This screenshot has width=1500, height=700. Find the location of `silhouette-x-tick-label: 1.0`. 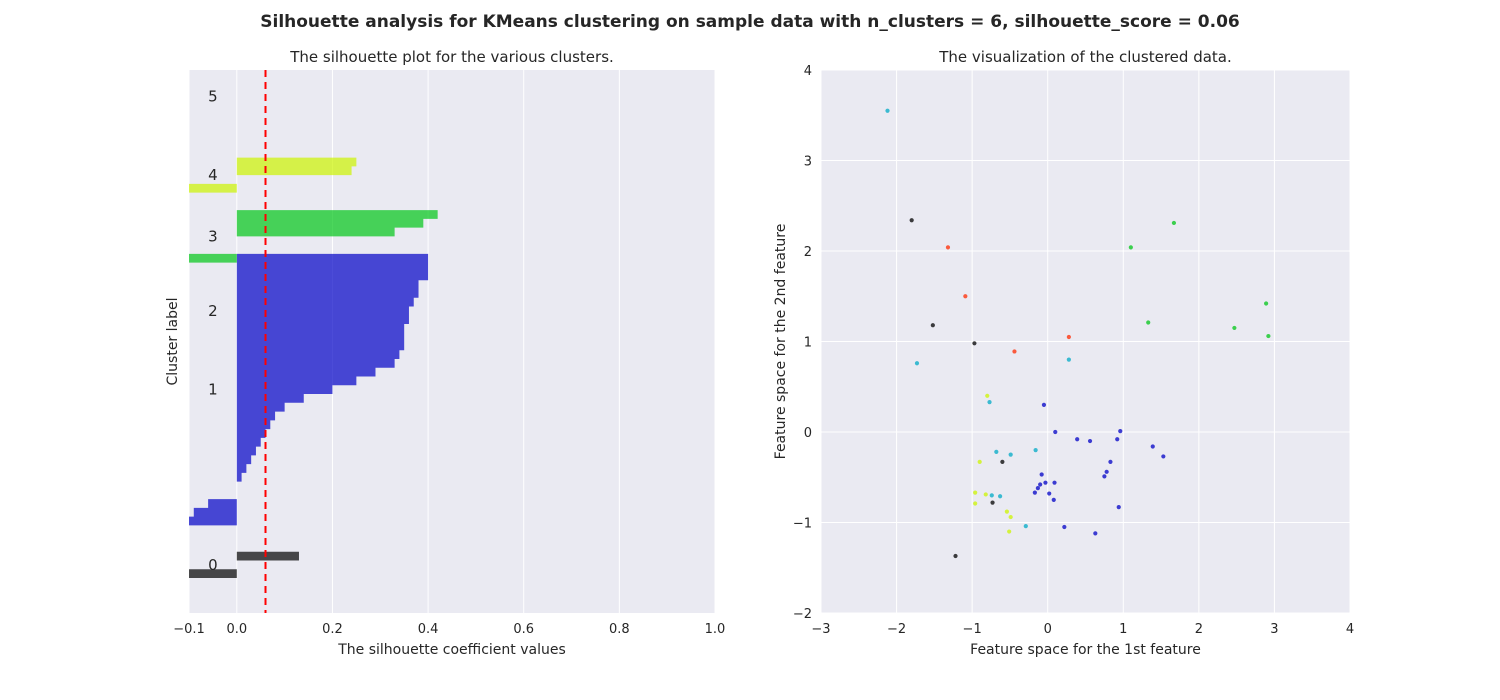

silhouette-x-tick-label: 1.0 is located at coordinates (715, 629).